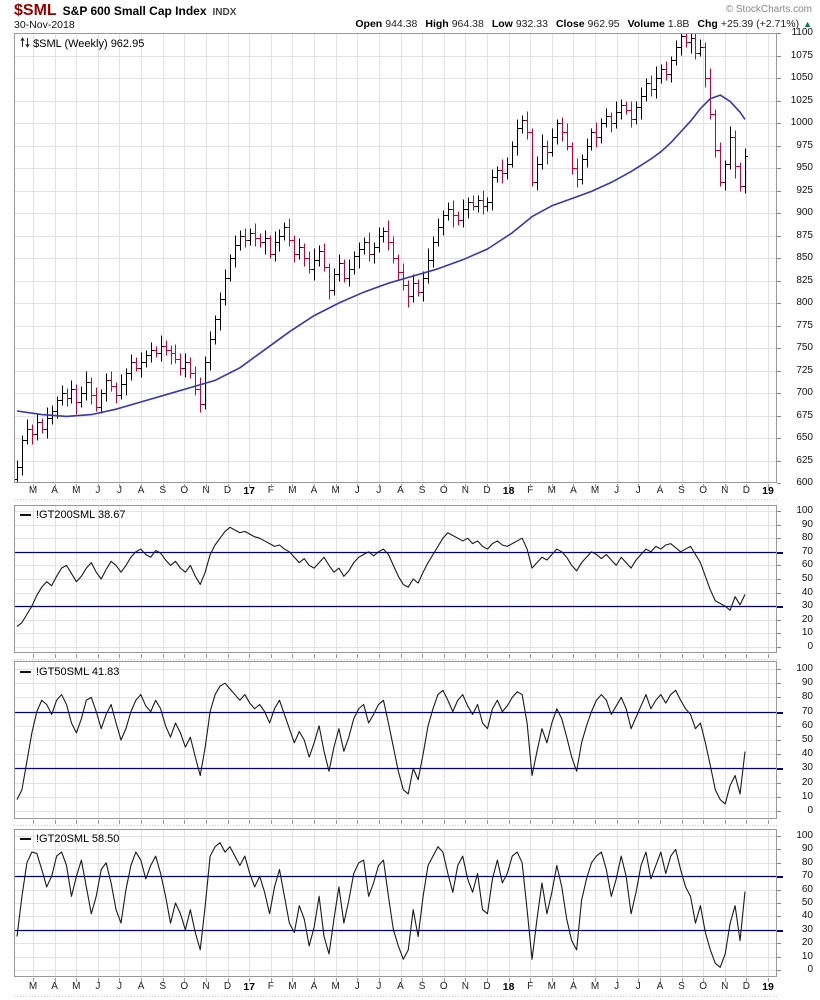  I want to click on gt50sml-legend-label: !GT50SML 41.83, so click(78, 672).